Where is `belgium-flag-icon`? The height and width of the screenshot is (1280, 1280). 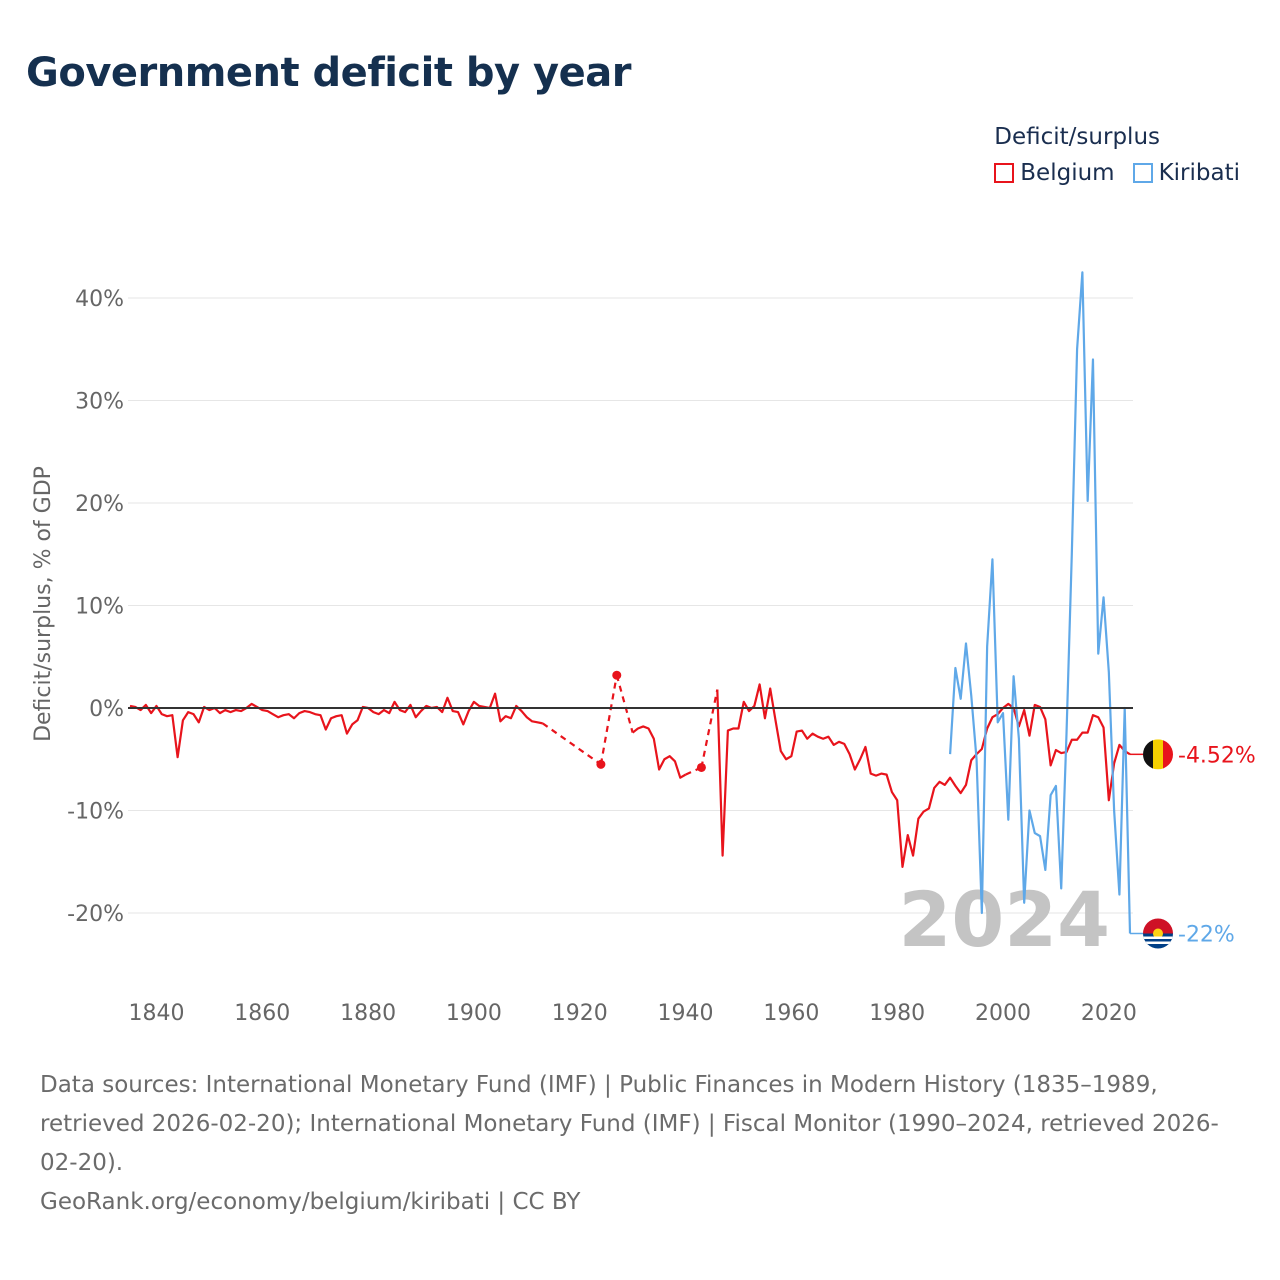 belgium-flag-icon is located at coordinates (1158, 754).